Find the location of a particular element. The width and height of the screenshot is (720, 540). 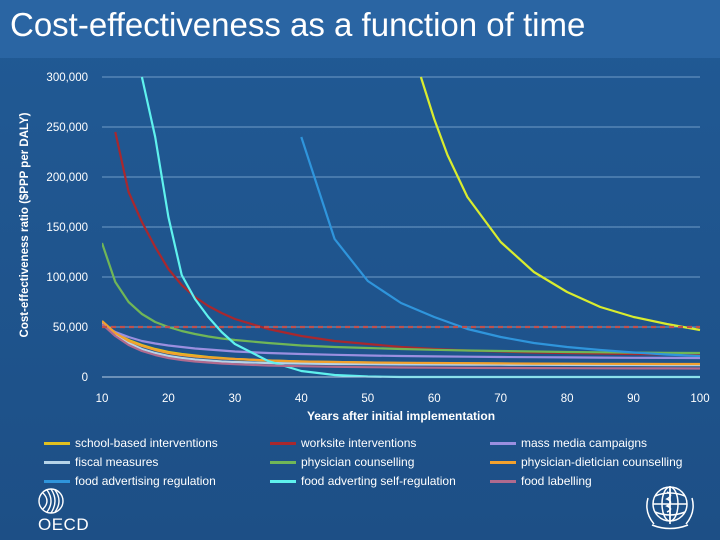

legend-label: fiscal measures is located at coordinates (117, 462).